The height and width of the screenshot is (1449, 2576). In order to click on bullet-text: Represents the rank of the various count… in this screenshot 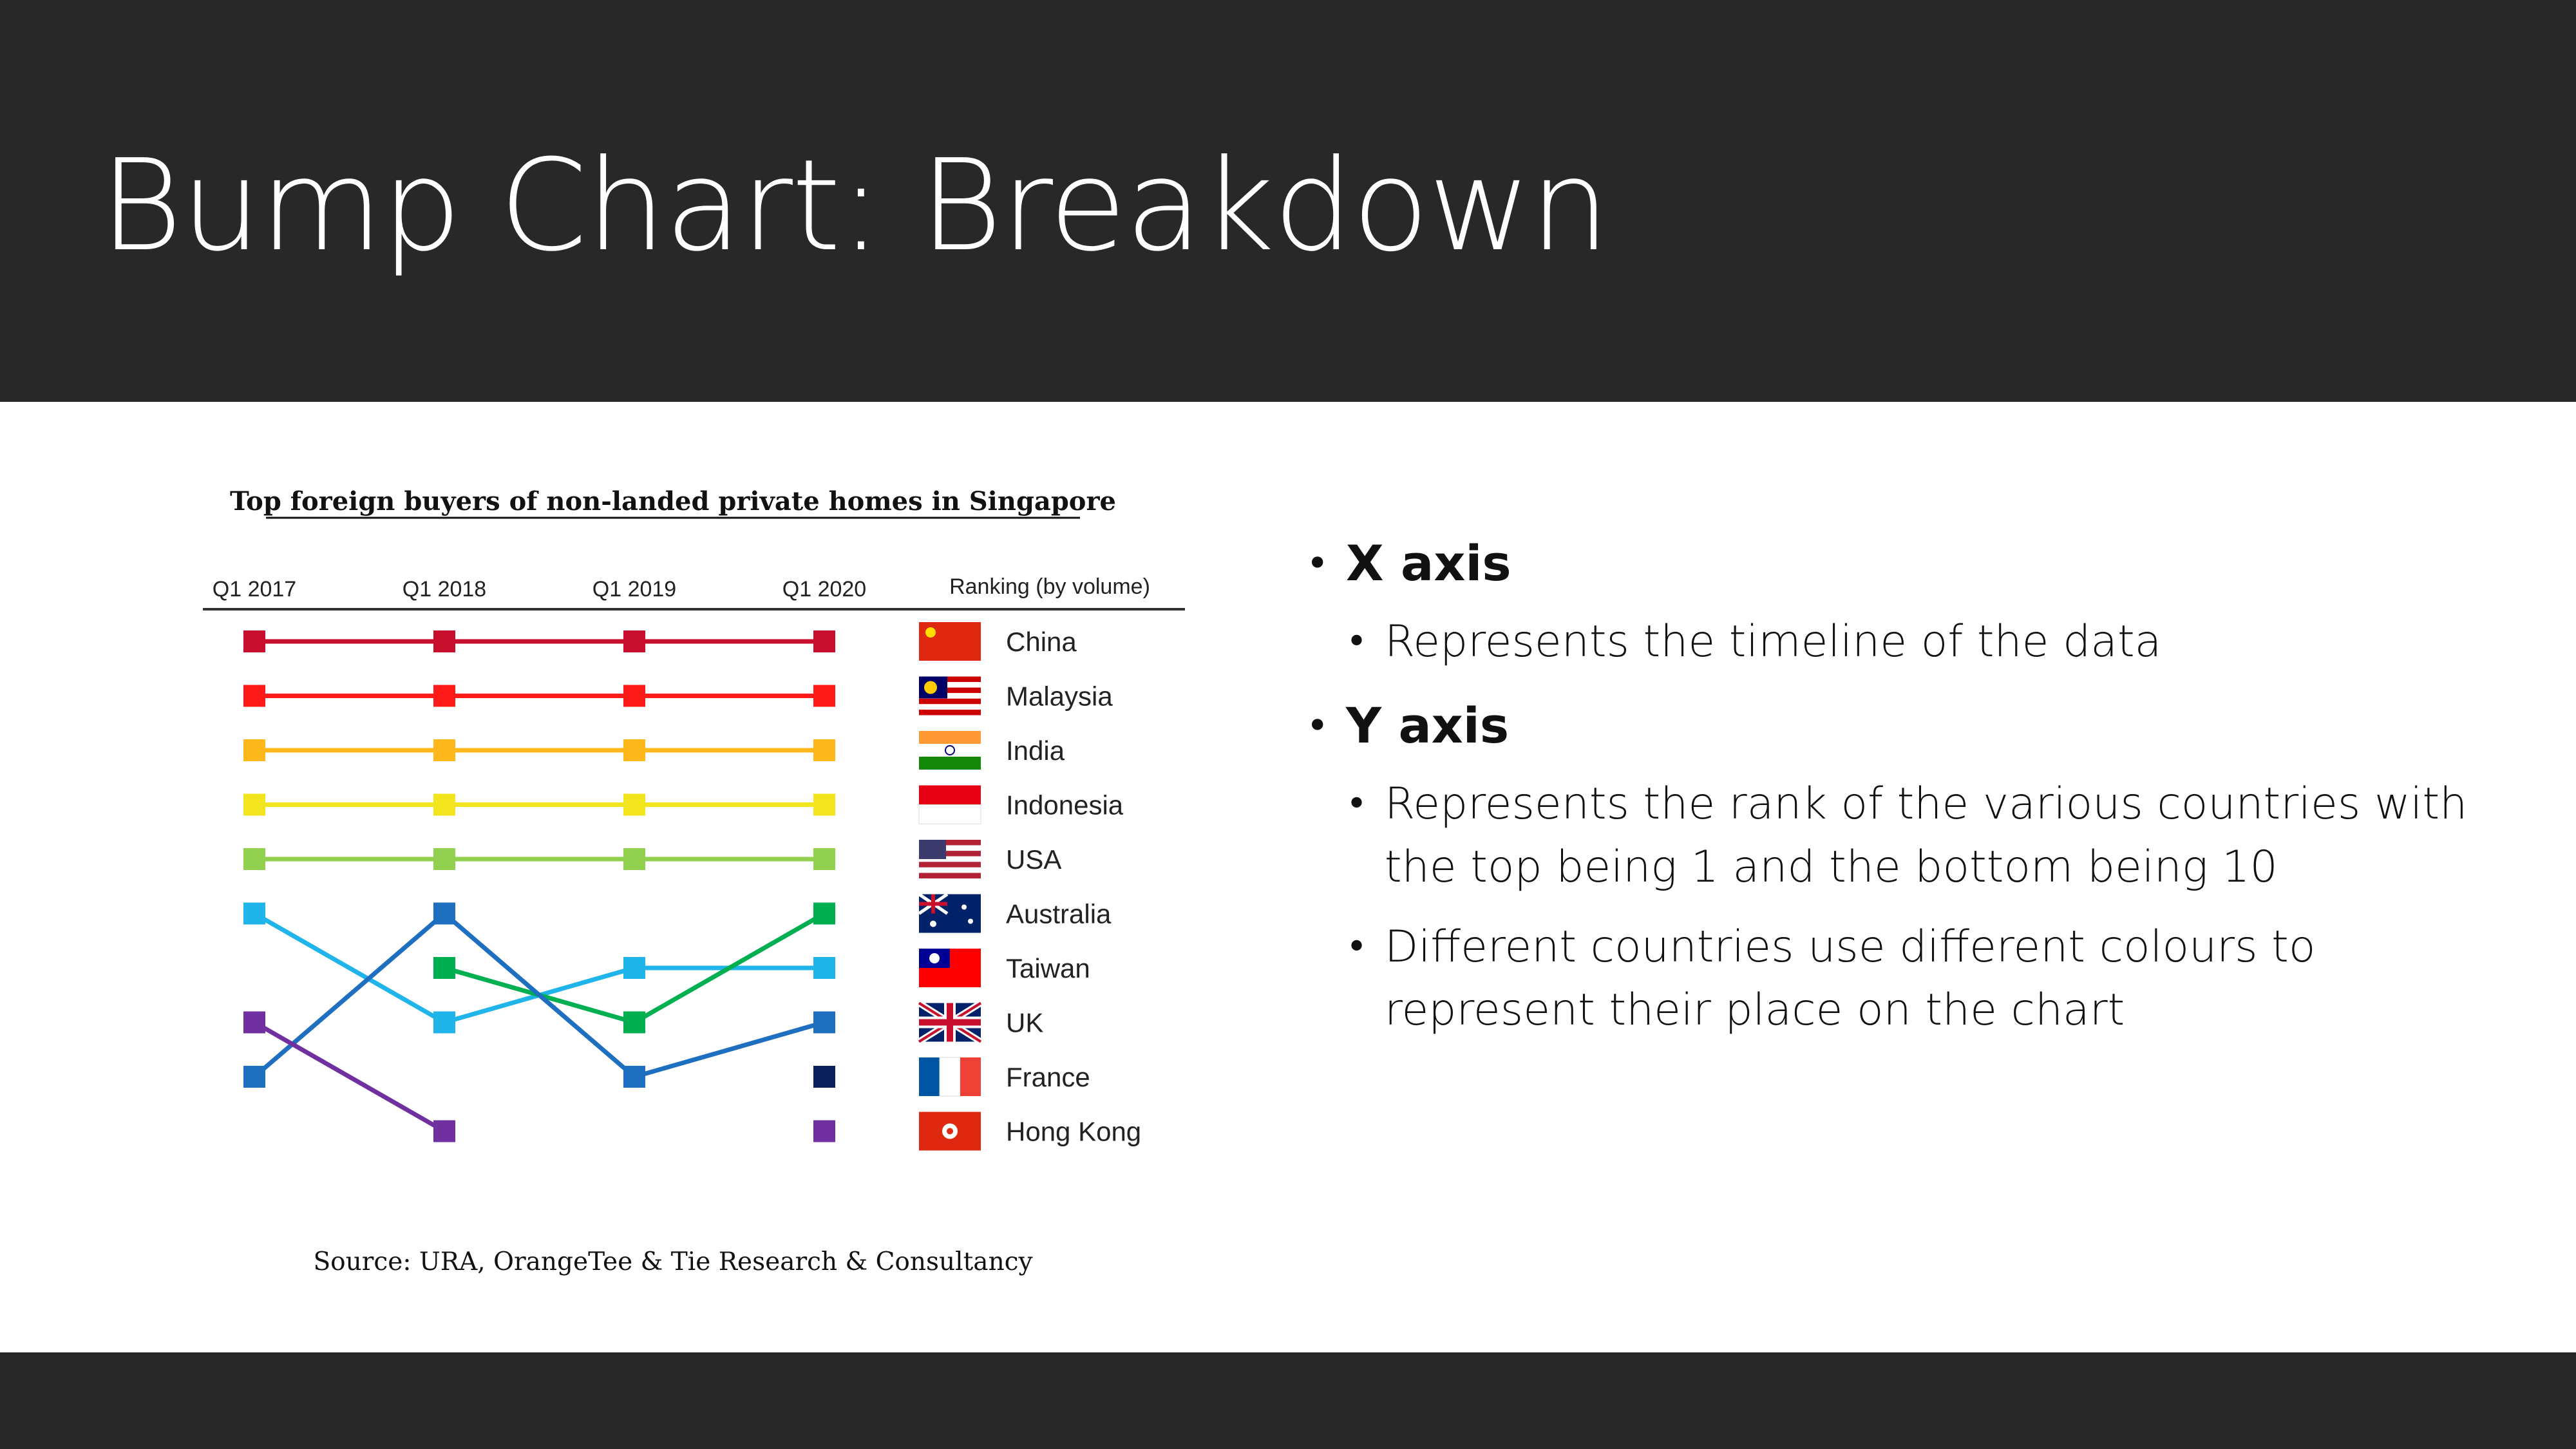, I will do `click(1927, 836)`.